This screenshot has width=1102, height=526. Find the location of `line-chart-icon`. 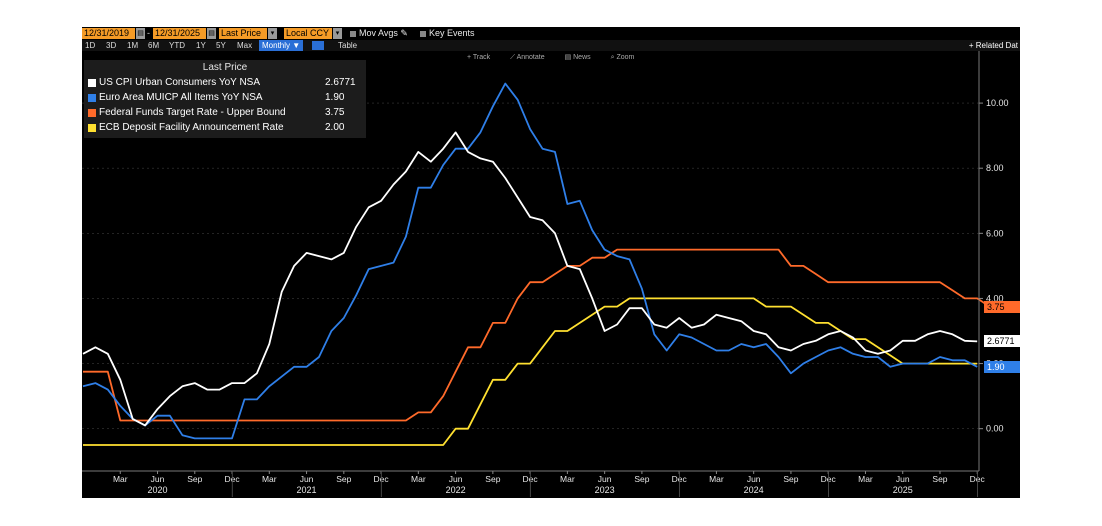

line-chart-icon is located at coordinates (318, 45).